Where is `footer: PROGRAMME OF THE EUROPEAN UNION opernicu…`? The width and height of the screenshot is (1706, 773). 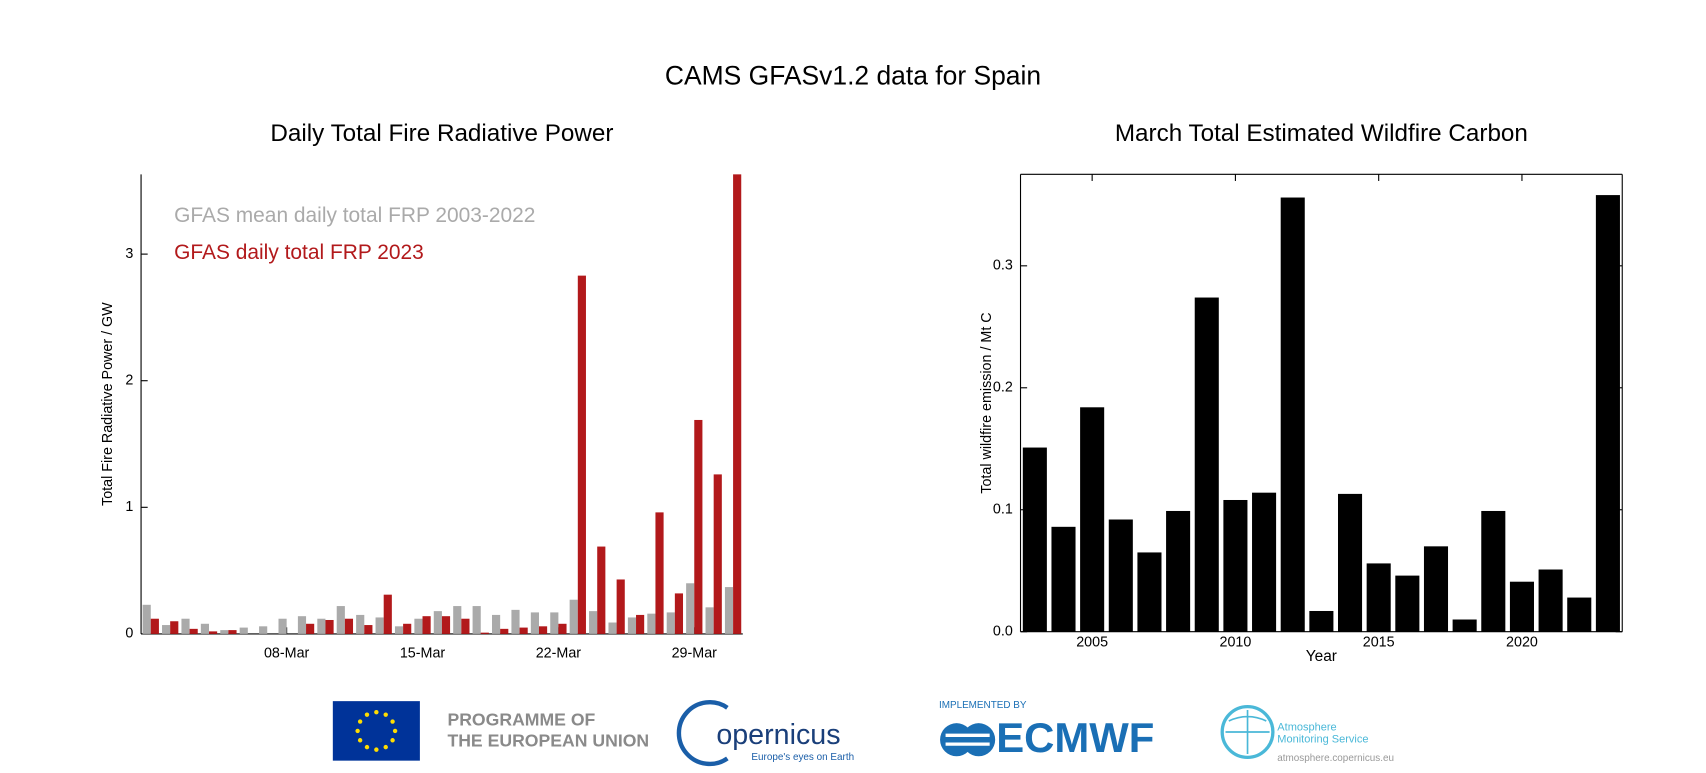 footer: PROGRAMME OF THE EUROPEAN UNION opernicu… is located at coordinates (863, 733).